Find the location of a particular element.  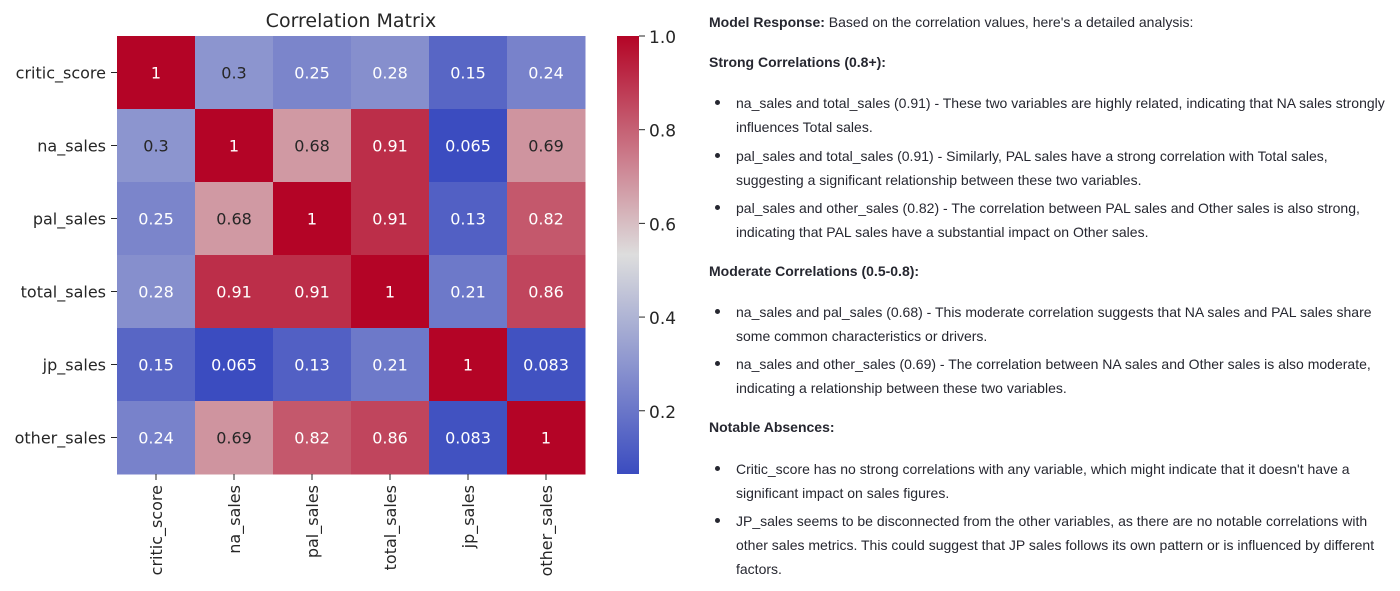

x-axis-tick-label: other_sales is located at coordinates (547, 530).